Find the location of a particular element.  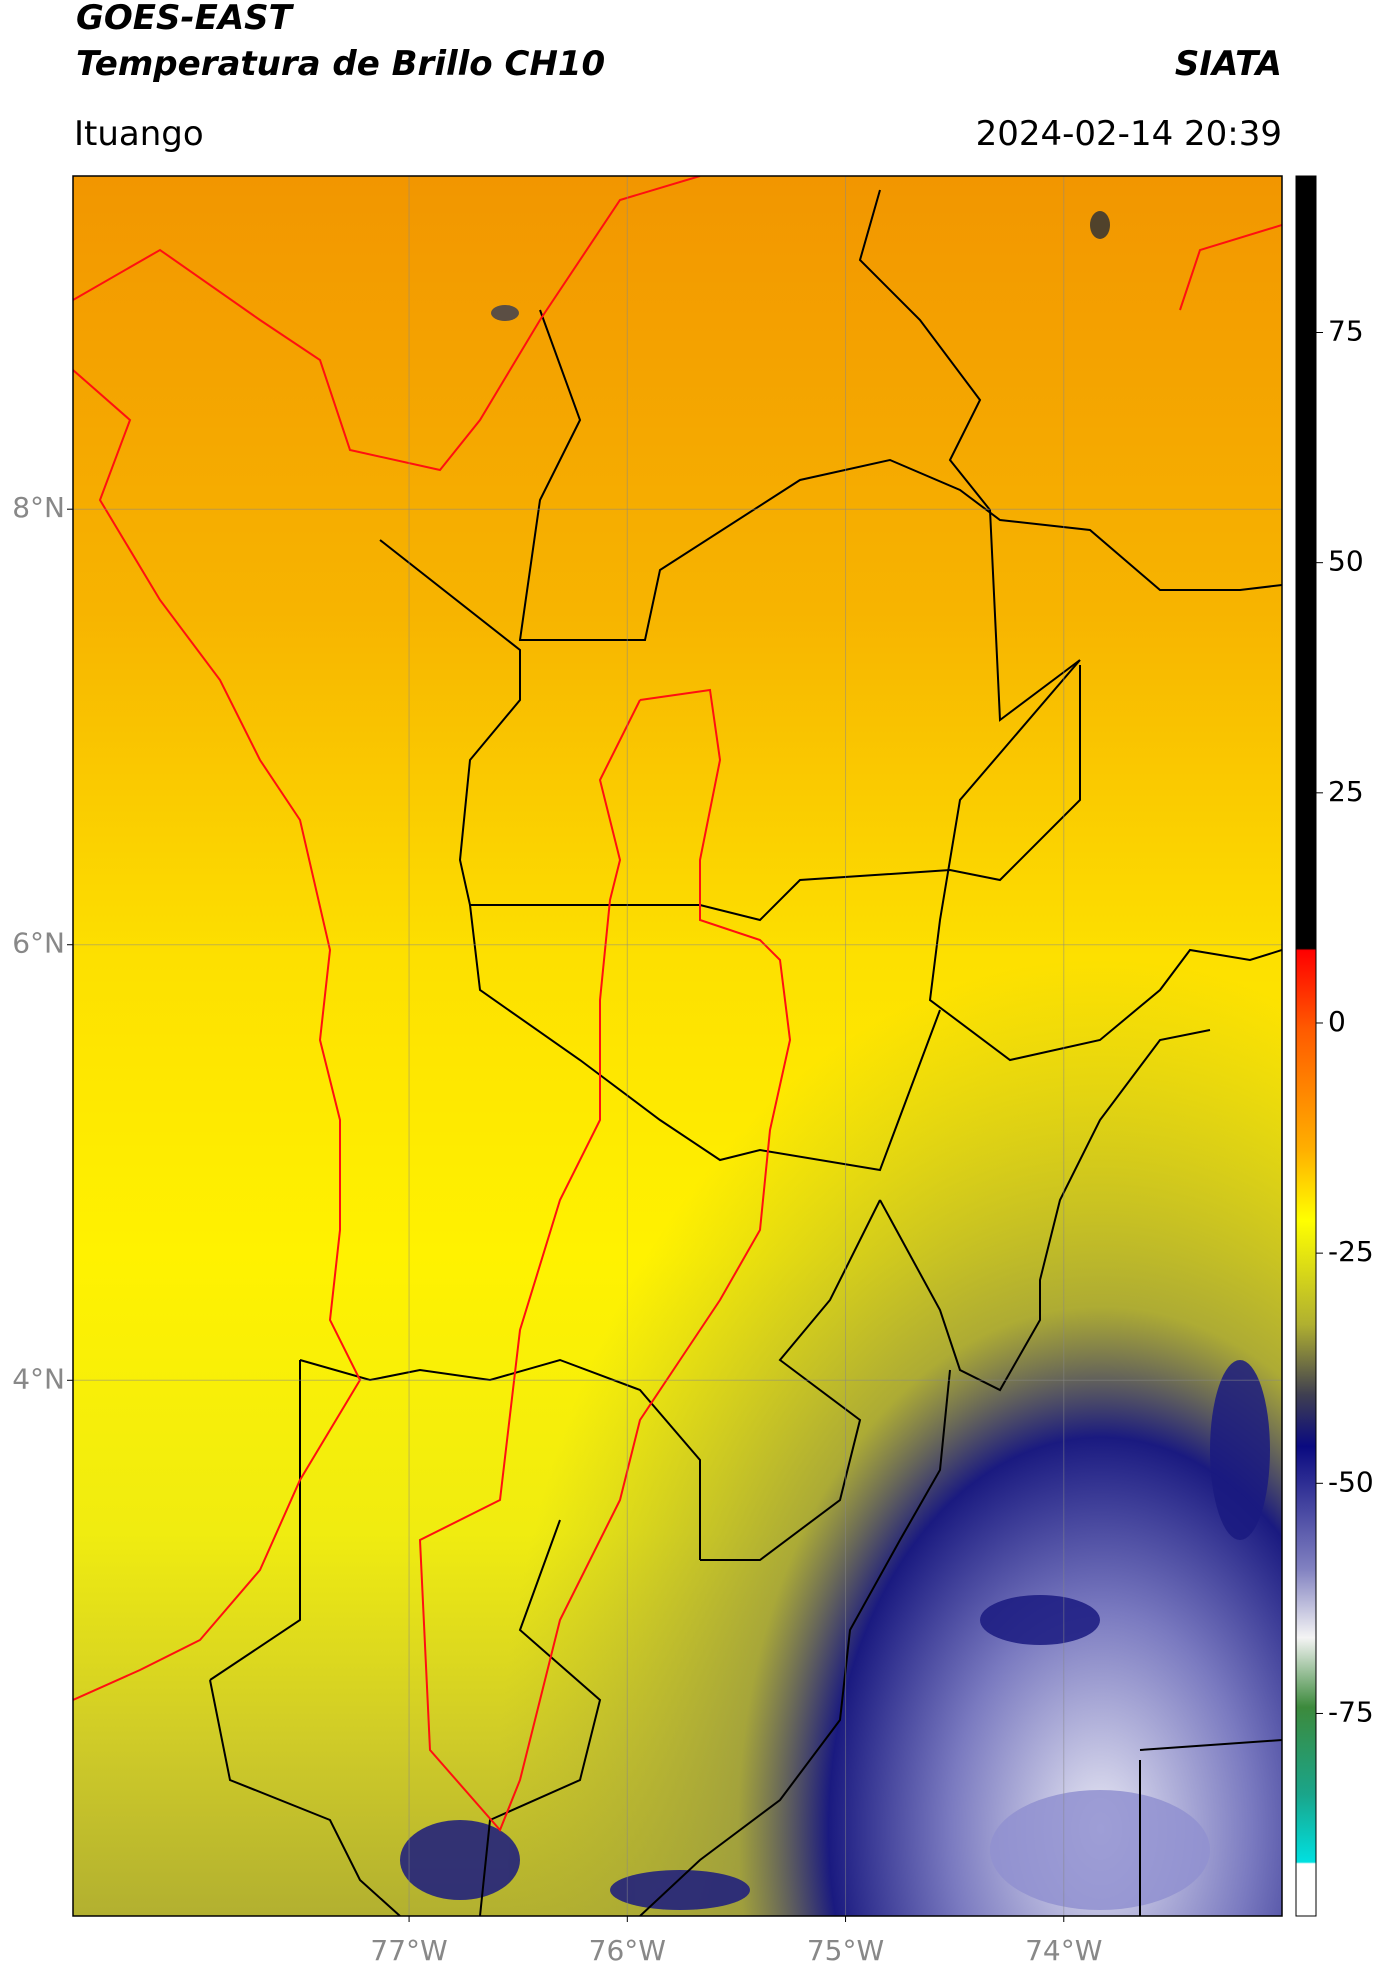

lon-label: 74°W is located at coordinates (1063, 1950).